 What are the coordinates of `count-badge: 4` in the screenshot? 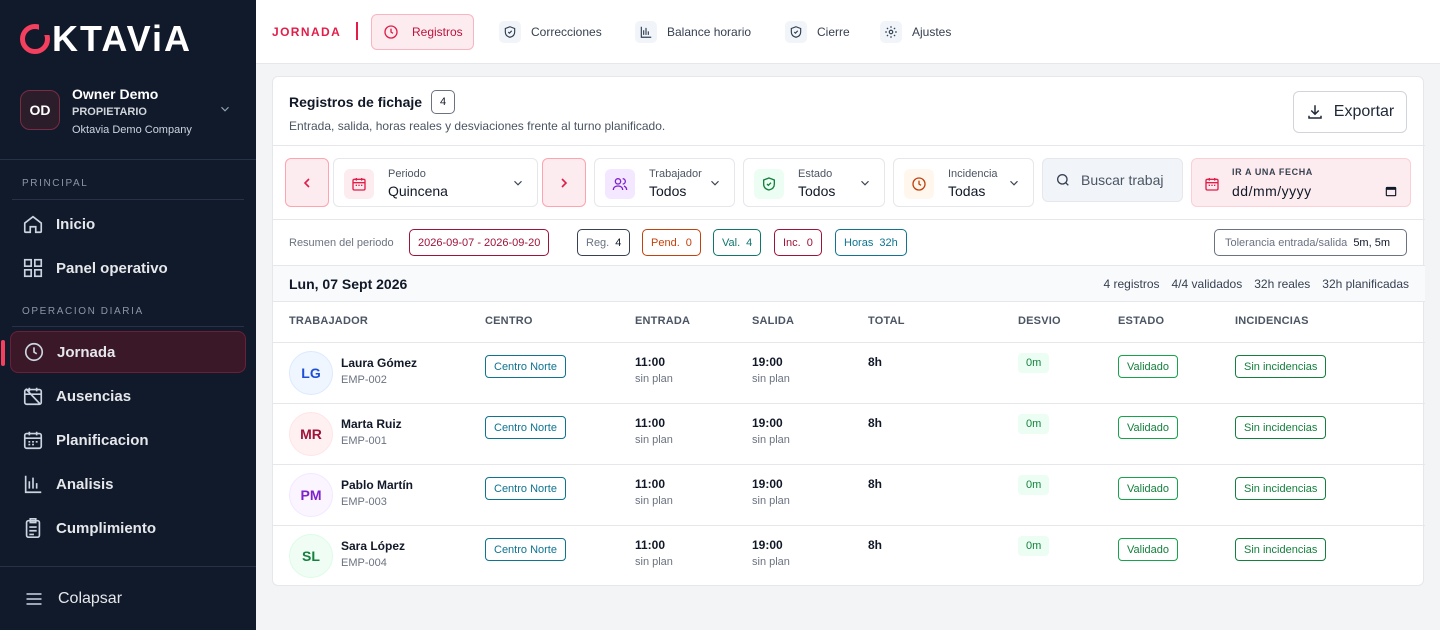 It's located at (443, 102).